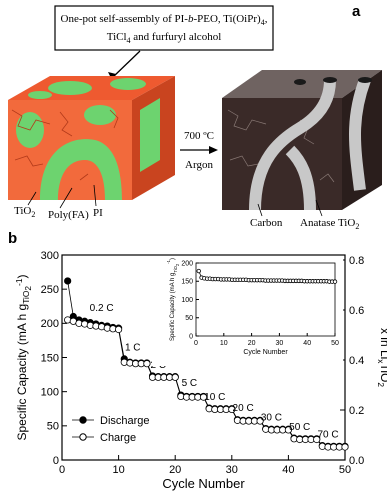  Describe the element at coordinates (98, 213) in the screenshot. I see `block-label: PI` at that location.